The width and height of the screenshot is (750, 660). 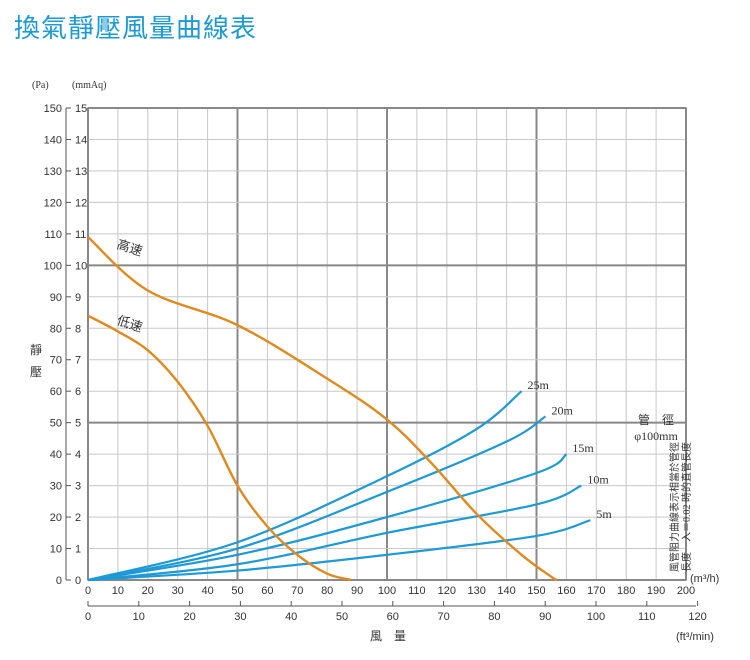 I want to click on duct-curve-label: 15m, so click(x=583, y=448).